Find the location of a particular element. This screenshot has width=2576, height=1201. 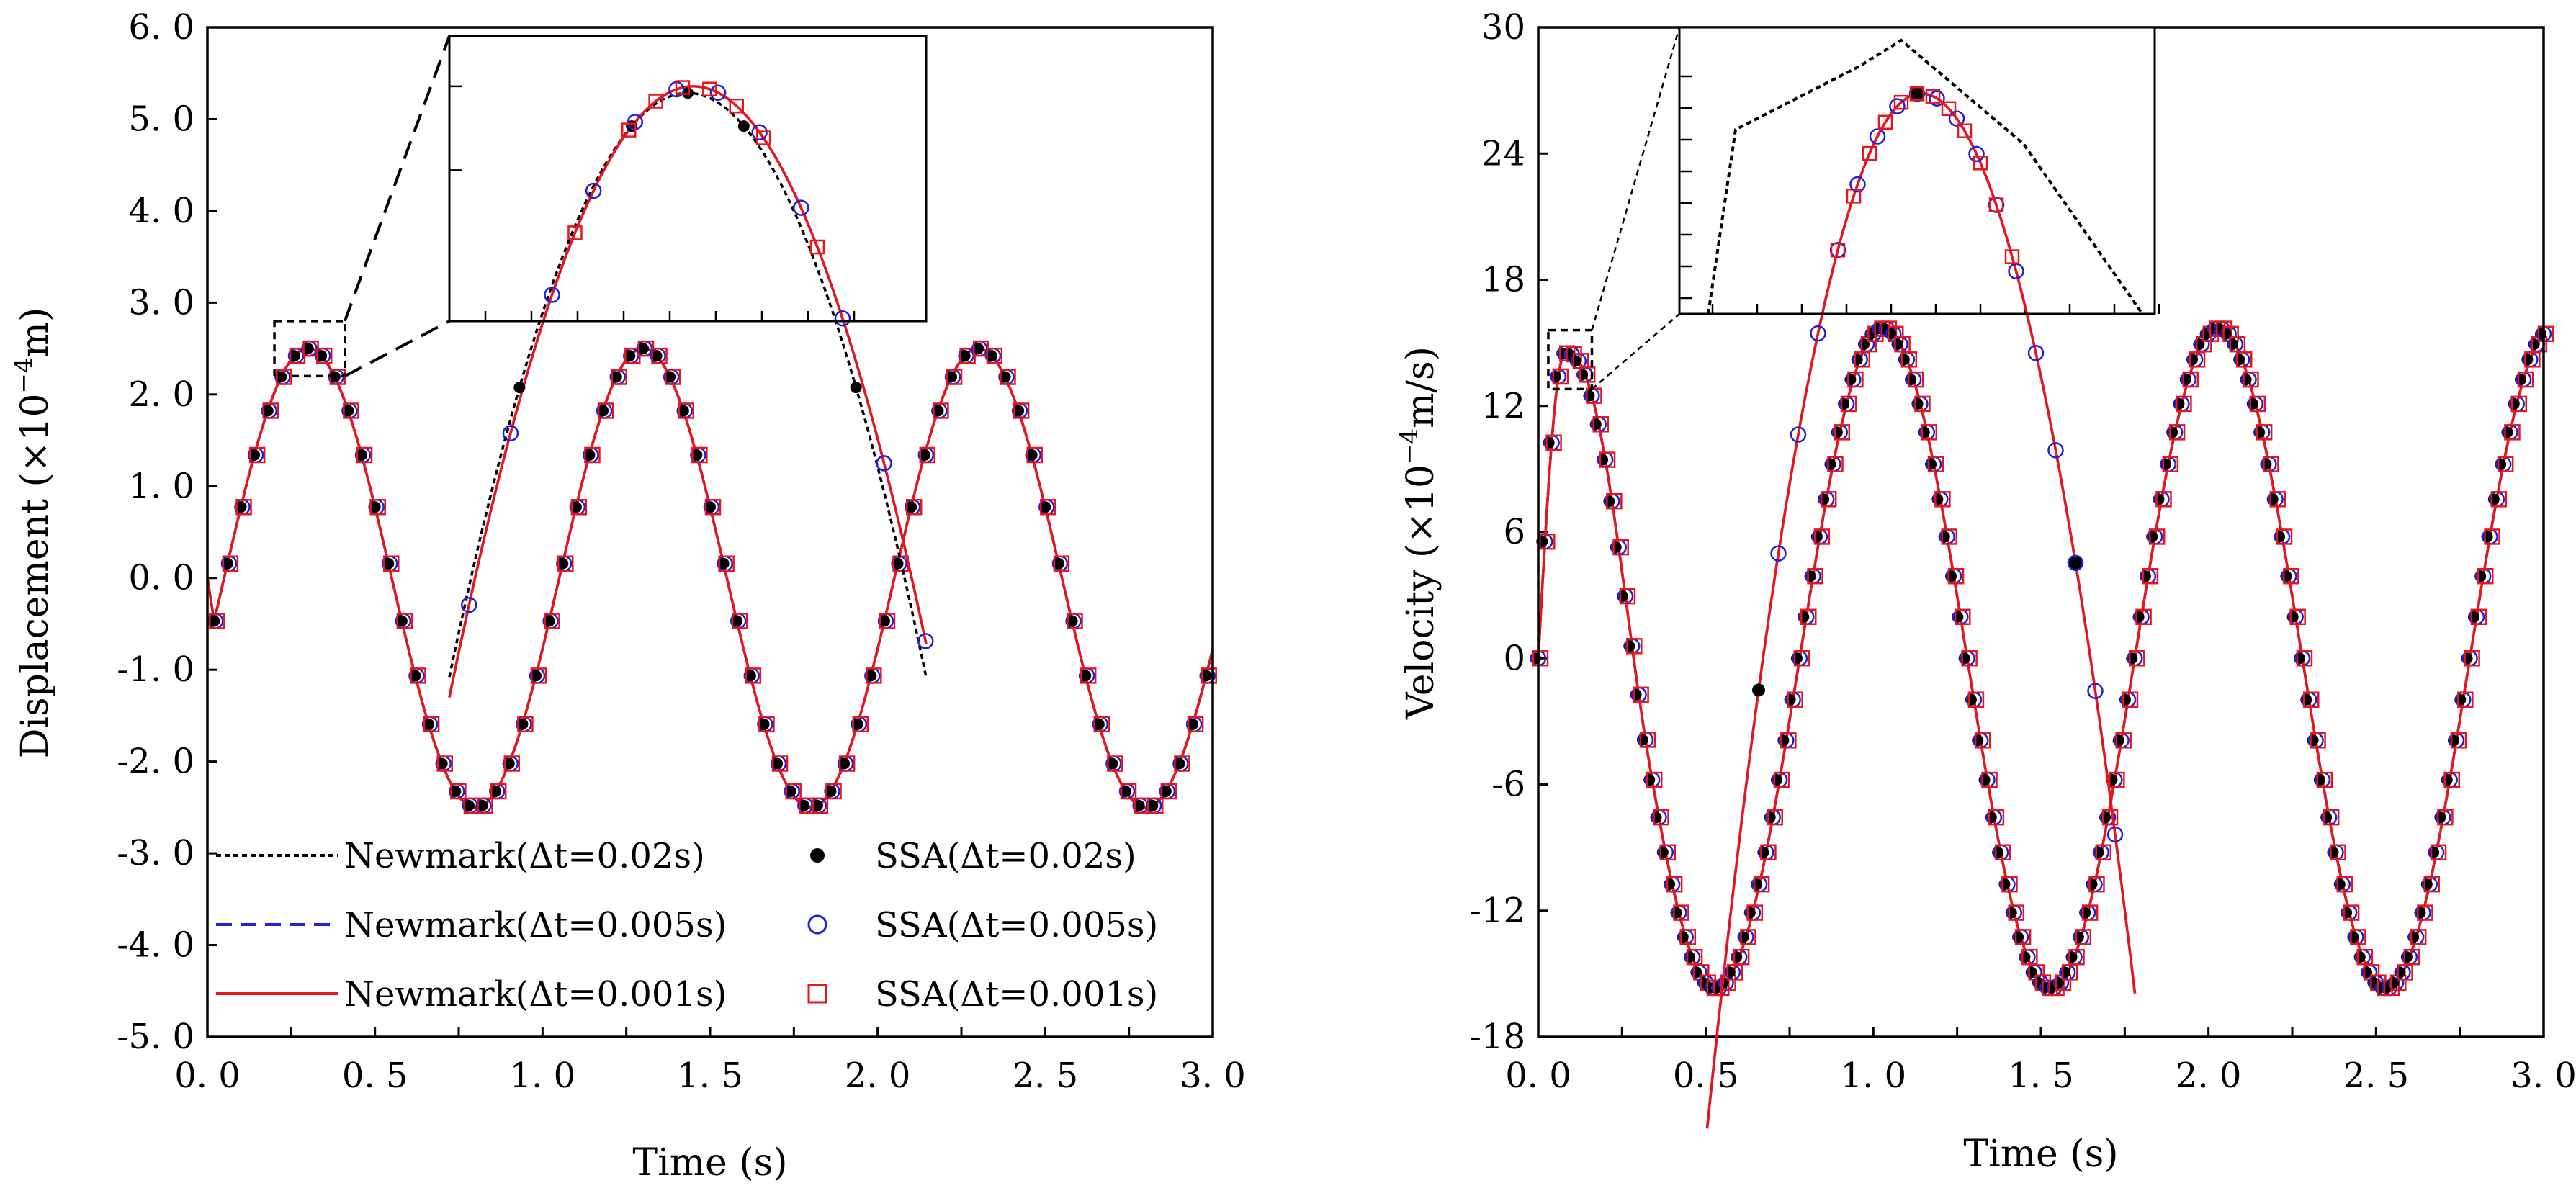

r-x-tick-label-2: 1. 0 is located at coordinates (1874, 1076).